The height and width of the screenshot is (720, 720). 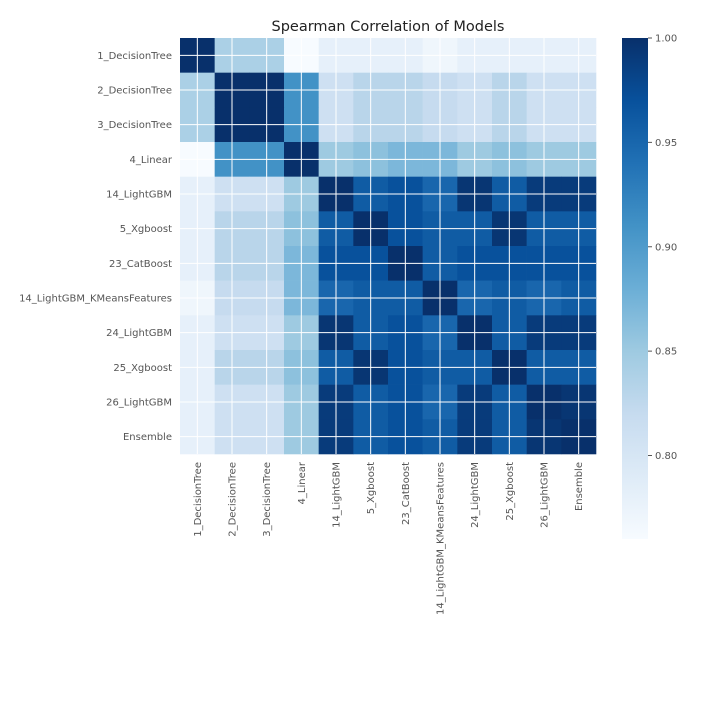 I want to click on x-tick-label: 24_LightGBM, so click(x=475, y=495).